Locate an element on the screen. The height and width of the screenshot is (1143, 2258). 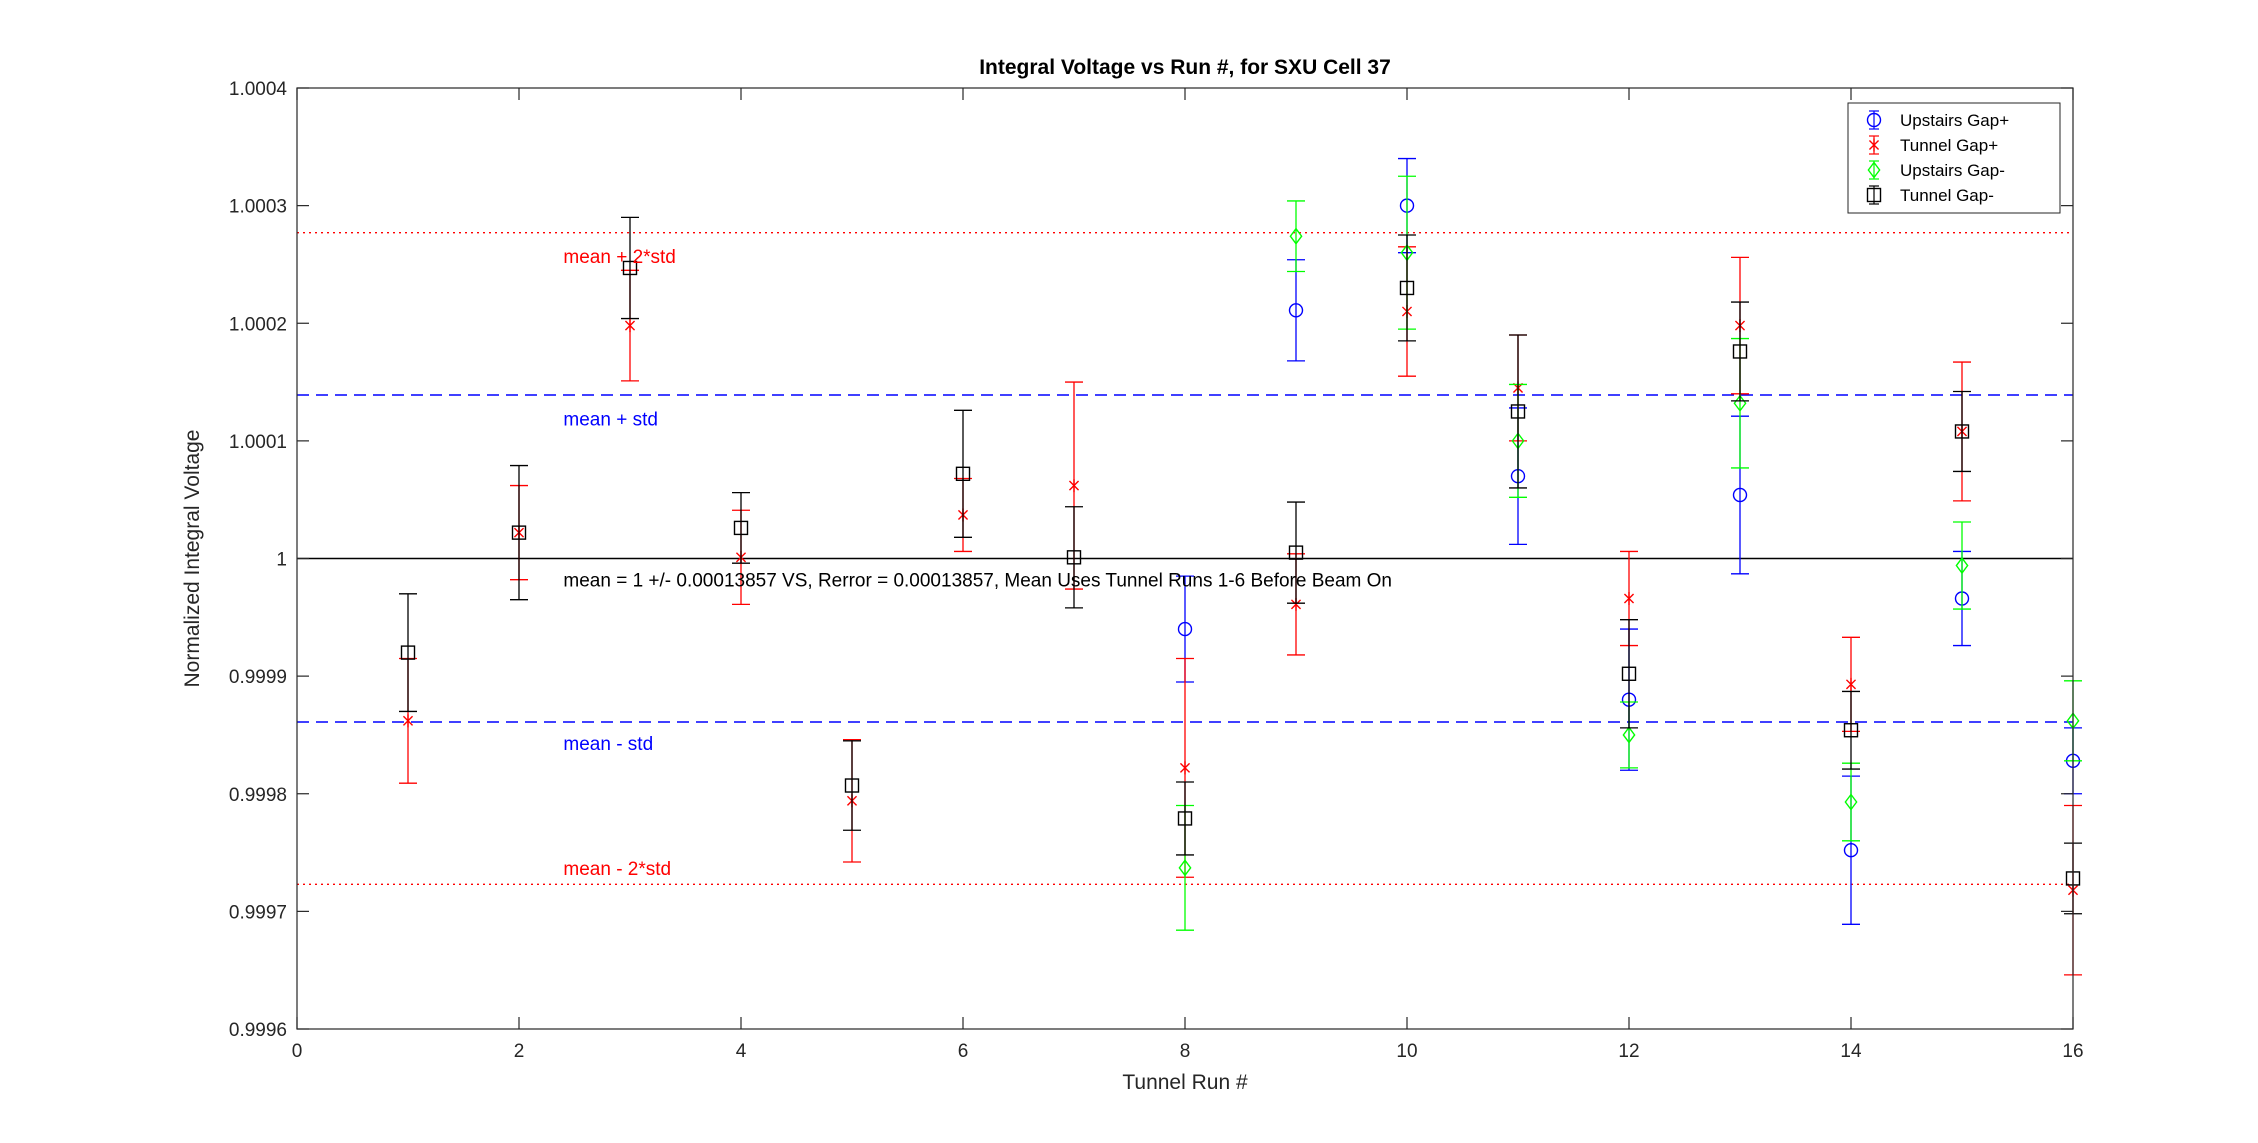
legend-box is located at coordinates (1954, 158).